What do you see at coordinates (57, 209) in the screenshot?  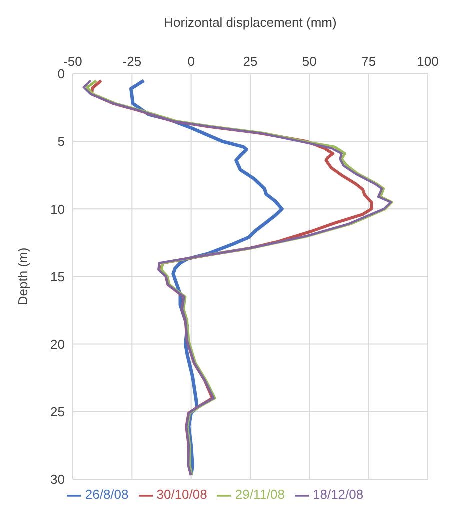 I see `y-tick-label: 10` at bounding box center [57, 209].